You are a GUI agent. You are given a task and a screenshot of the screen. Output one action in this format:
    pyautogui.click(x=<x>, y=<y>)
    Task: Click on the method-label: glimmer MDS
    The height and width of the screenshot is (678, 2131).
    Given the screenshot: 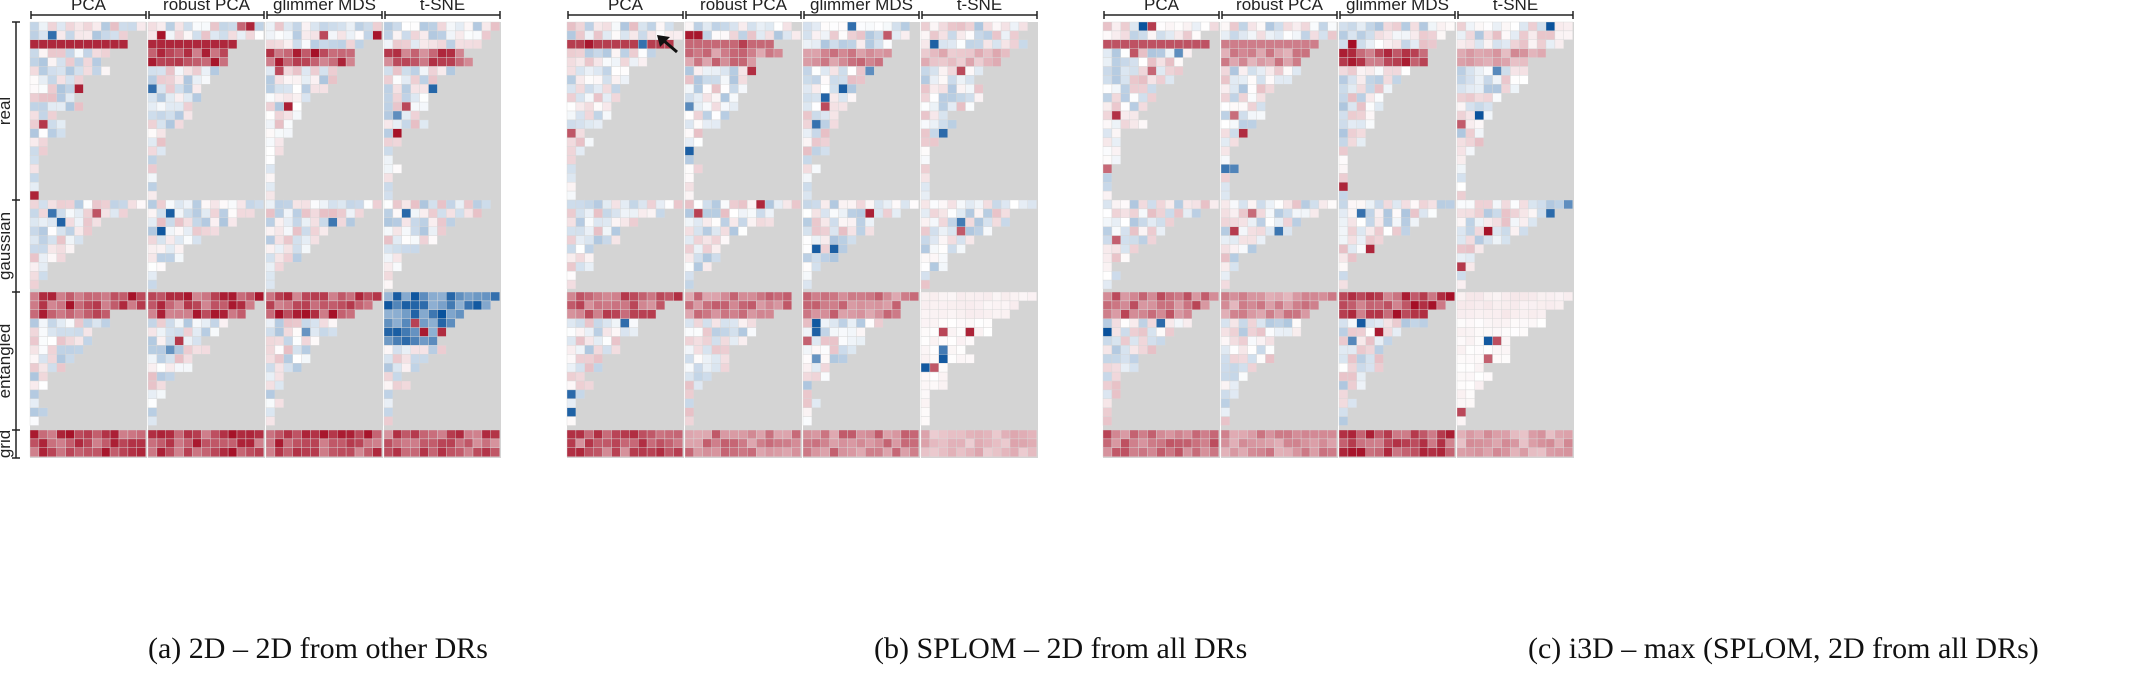 What is the action you would take?
    pyautogui.click(x=1397, y=7)
    